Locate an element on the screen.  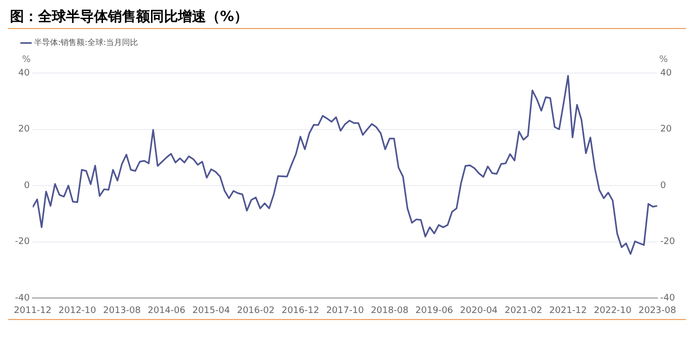
y2-tick-label: -20 is located at coordinates (668, 242).